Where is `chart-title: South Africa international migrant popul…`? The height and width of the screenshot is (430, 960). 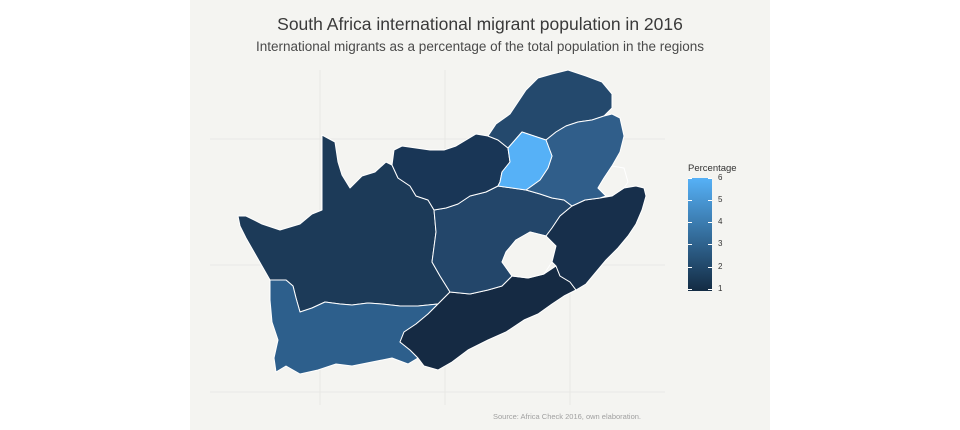 chart-title: South Africa international migrant popul… is located at coordinates (480, 24).